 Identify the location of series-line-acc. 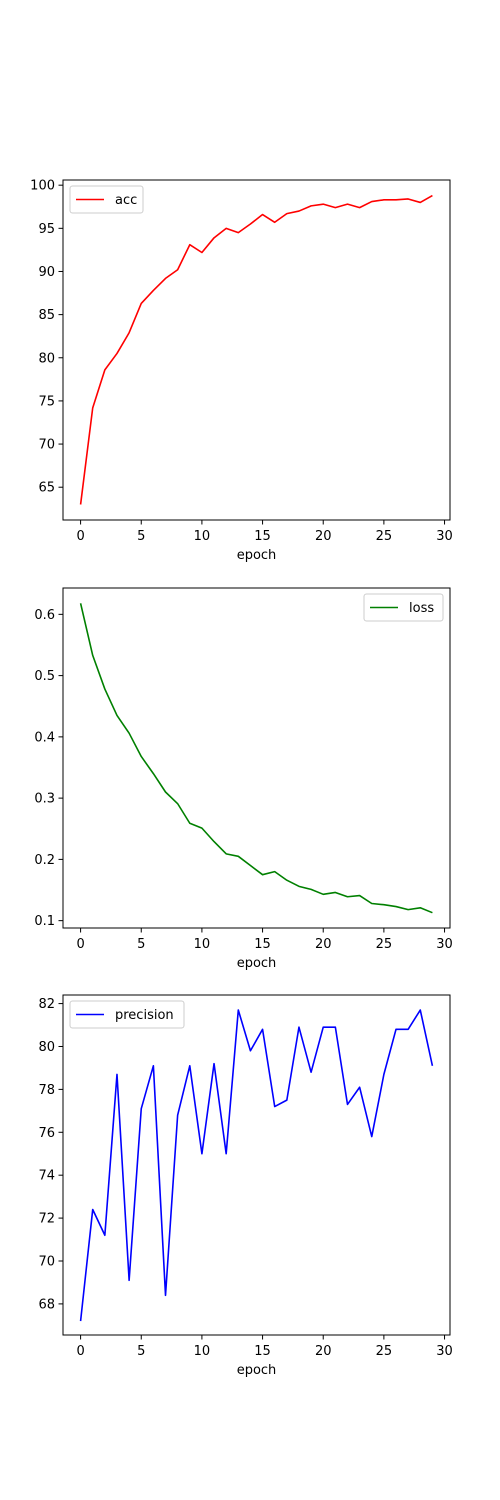
(256, 349).